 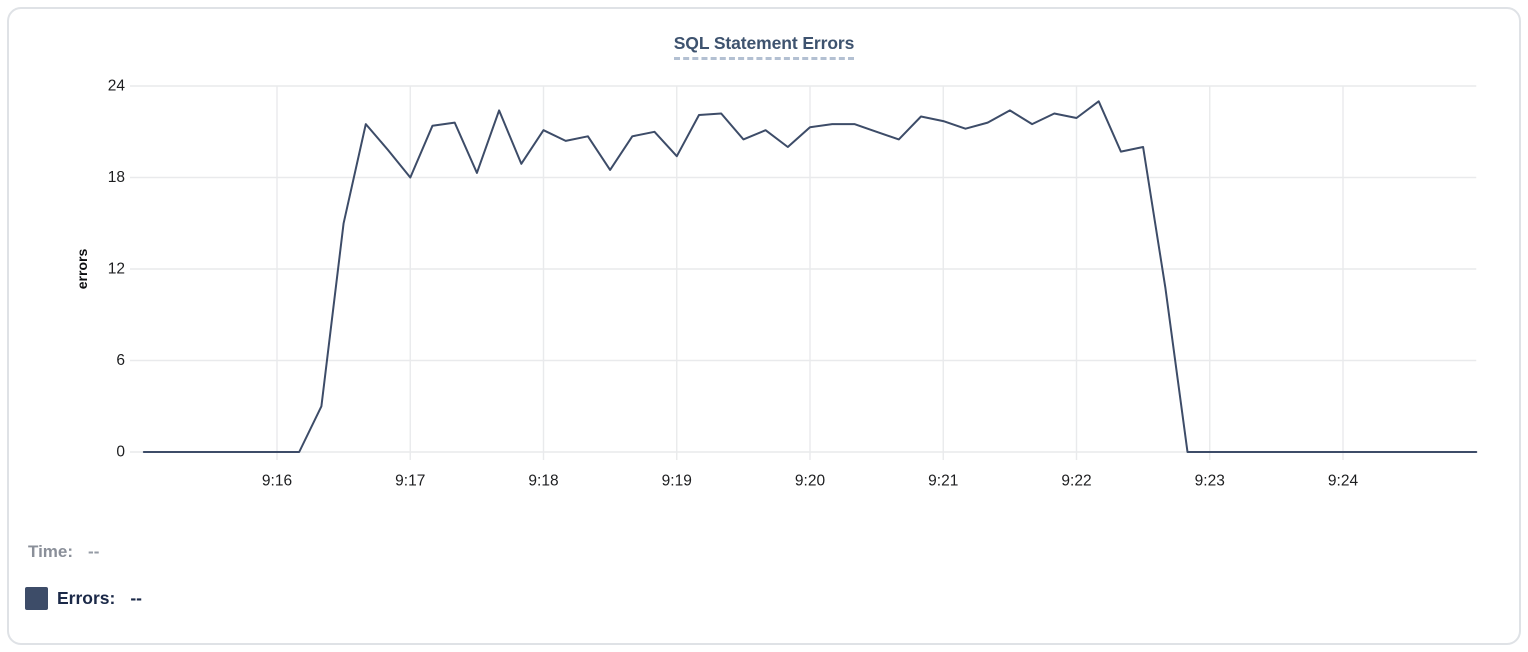 I want to click on svg-text: 12, so click(x=116, y=269).